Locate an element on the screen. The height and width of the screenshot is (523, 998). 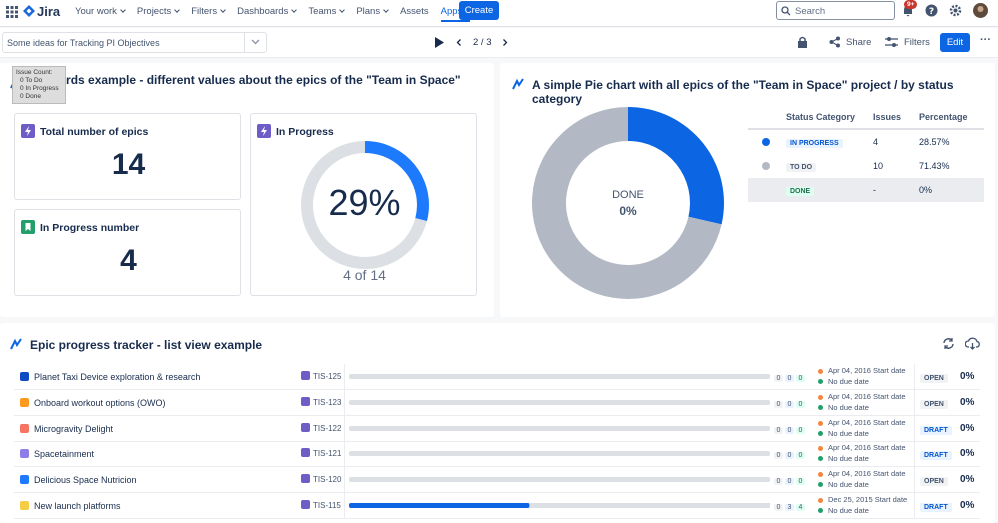
ring-progress is located at coordinates (365, 205).